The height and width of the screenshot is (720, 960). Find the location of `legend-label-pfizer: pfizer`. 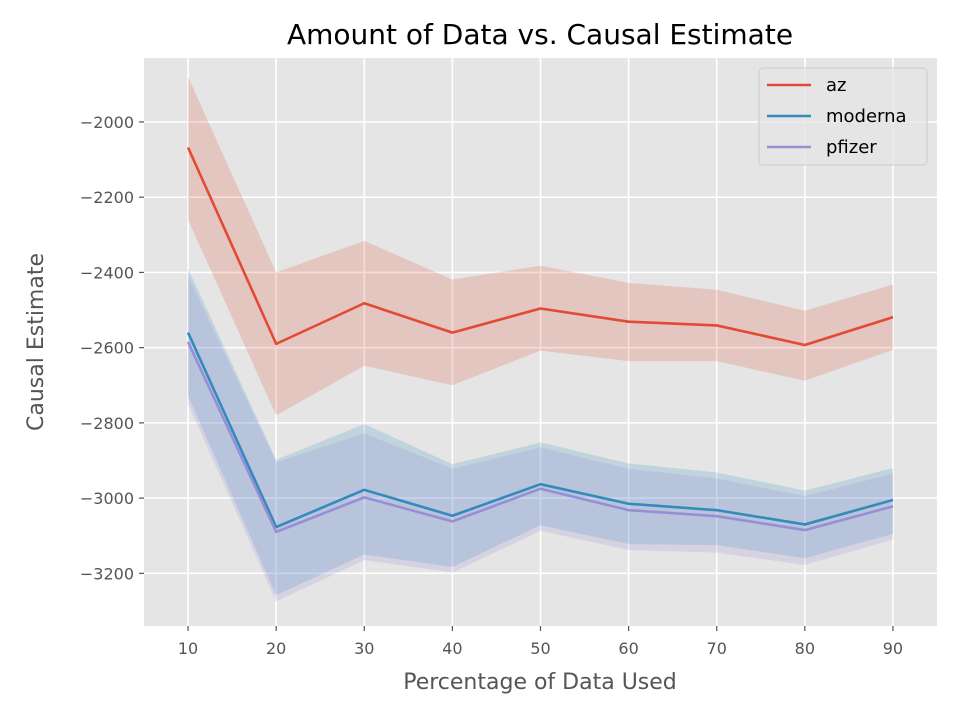

legend-label-pfizer: pfizer is located at coordinates (851, 147).